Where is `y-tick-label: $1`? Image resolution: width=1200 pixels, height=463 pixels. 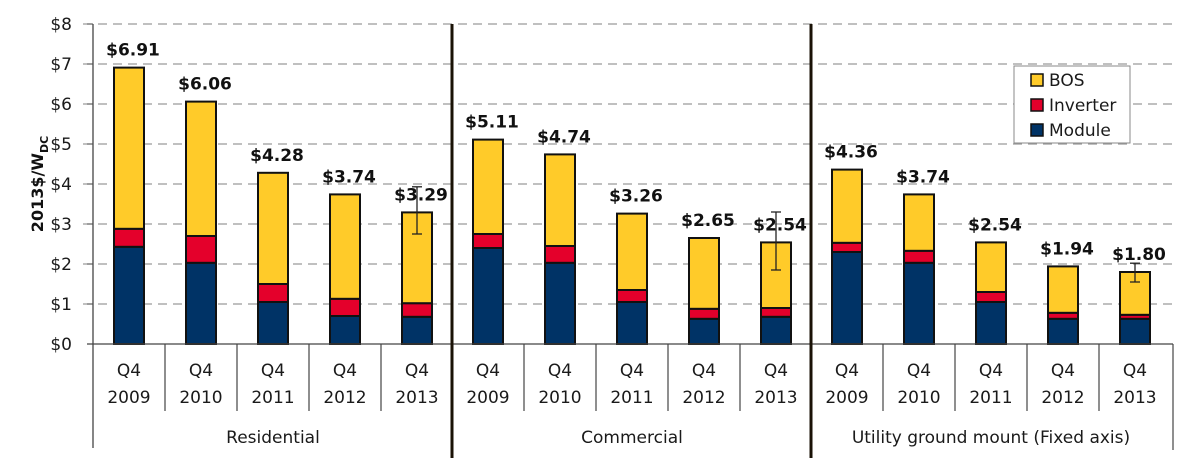
y-tick-label: $1 is located at coordinates (61, 305).